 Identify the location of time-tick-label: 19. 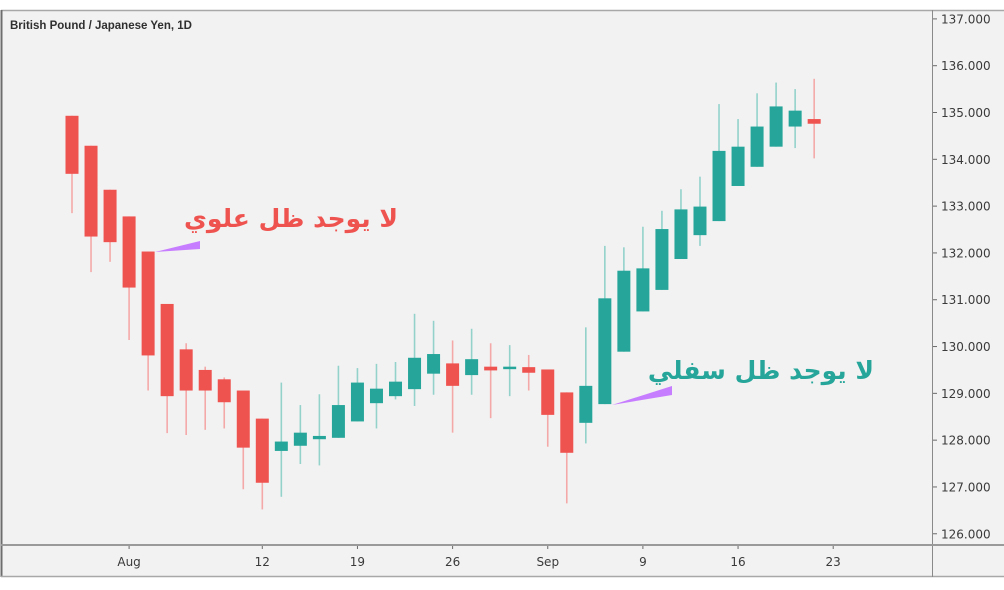
(357, 562).